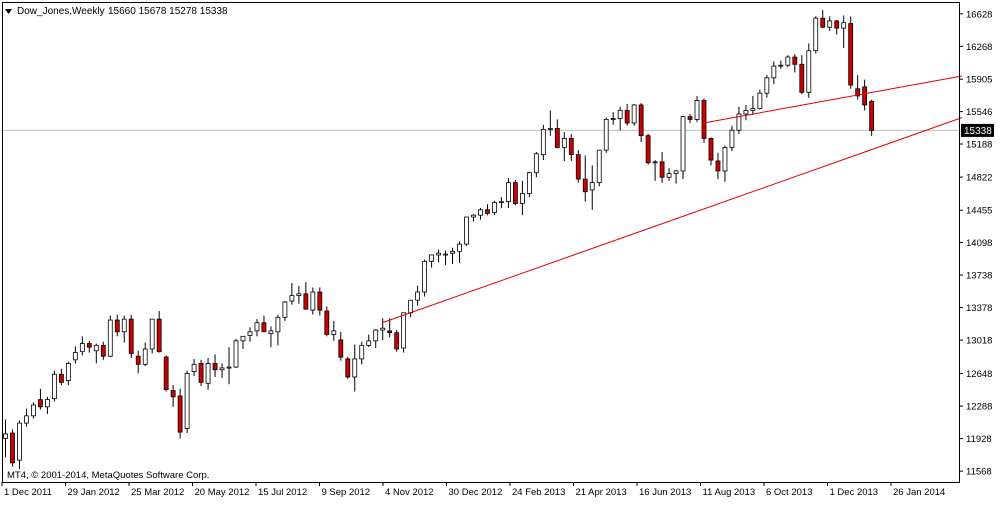 The width and height of the screenshot is (1000, 505). I want to click on x-tick-label: 26 Jan 2014, so click(919, 492).